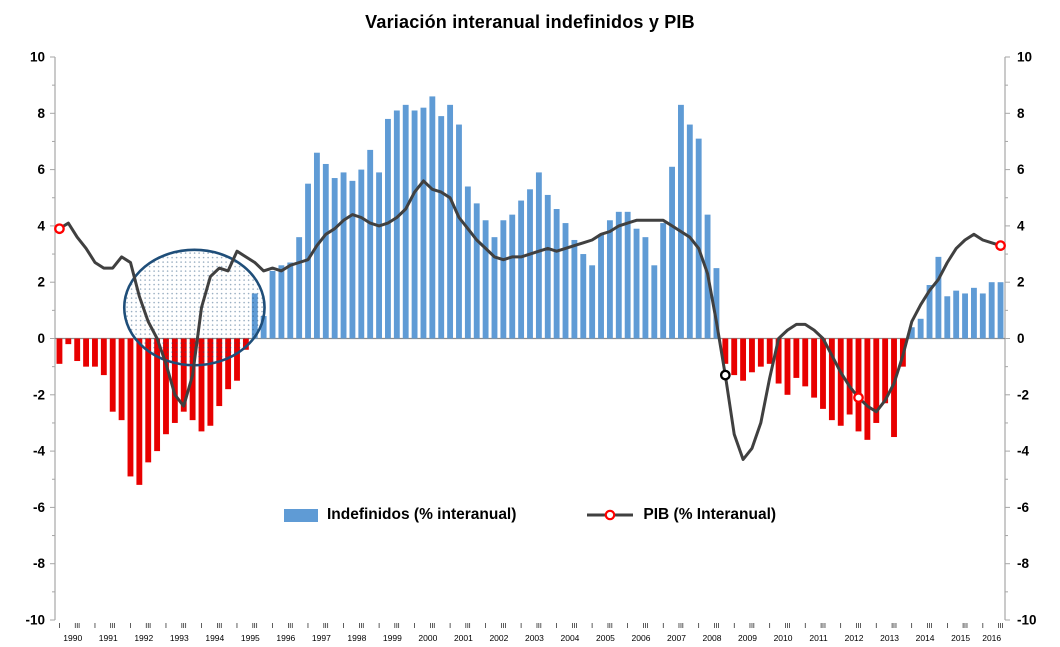 Image resolution: width=1060 pixels, height=647 pixels. What do you see at coordinates (392, 638) in the screenshot?
I see `svg-text: 1999` at bounding box center [392, 638].